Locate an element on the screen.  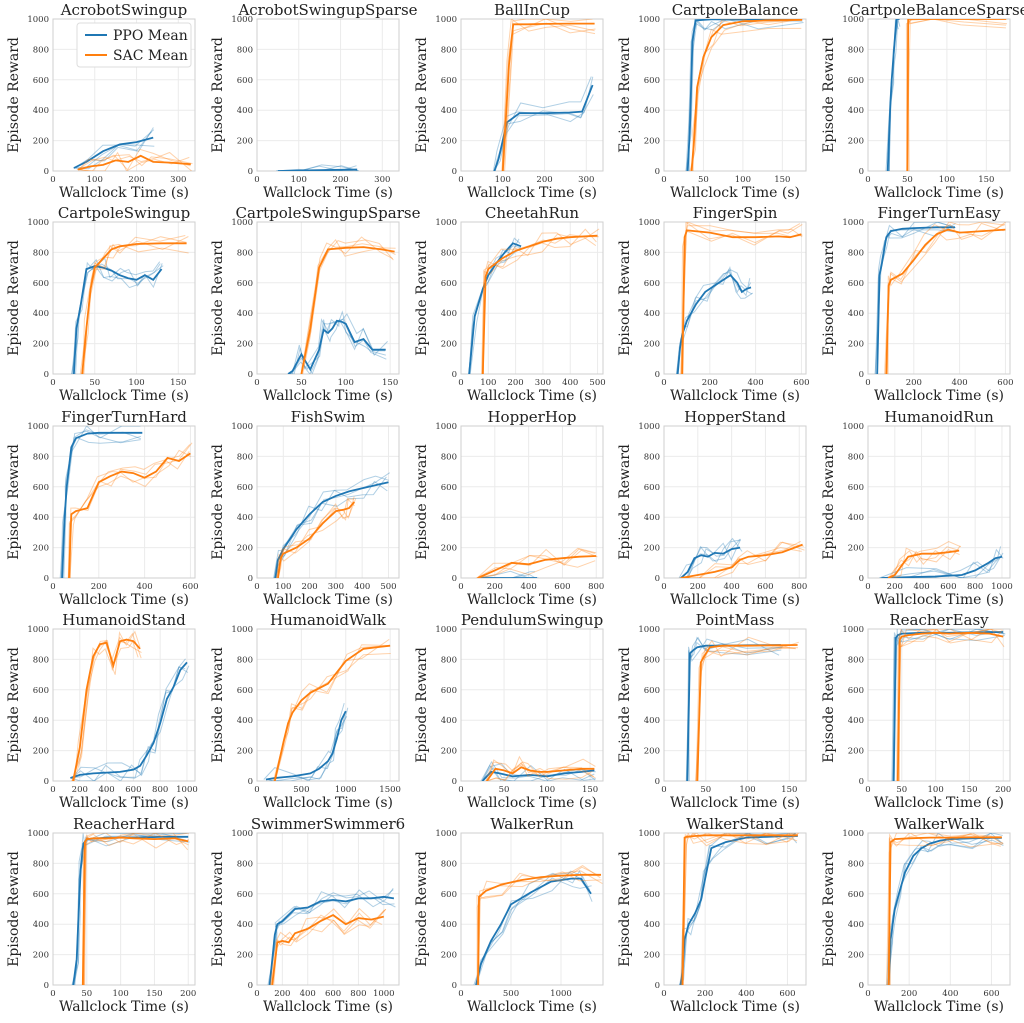
x-tick-label: 300 is located at coordinates (178, 180).